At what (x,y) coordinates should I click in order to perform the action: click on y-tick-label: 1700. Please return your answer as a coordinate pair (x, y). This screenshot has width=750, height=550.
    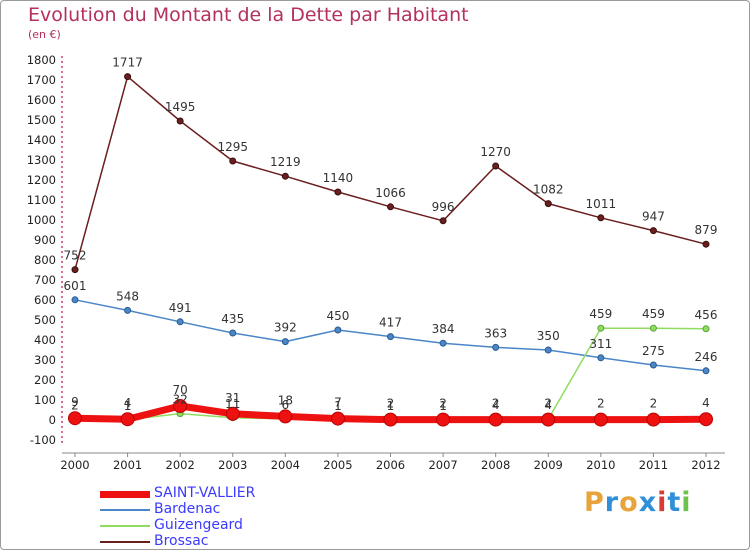
    Looking at the image, I should click on (41, 80).